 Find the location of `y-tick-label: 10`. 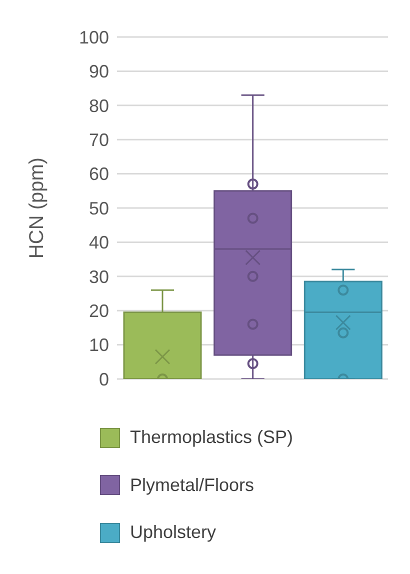

y-tick-label: 10 is located at coordinates (98, 345).